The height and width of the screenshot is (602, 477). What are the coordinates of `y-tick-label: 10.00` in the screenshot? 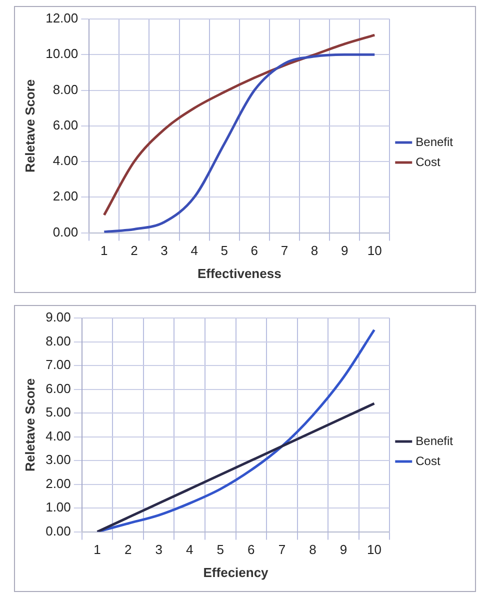 It's located at (62, 54).